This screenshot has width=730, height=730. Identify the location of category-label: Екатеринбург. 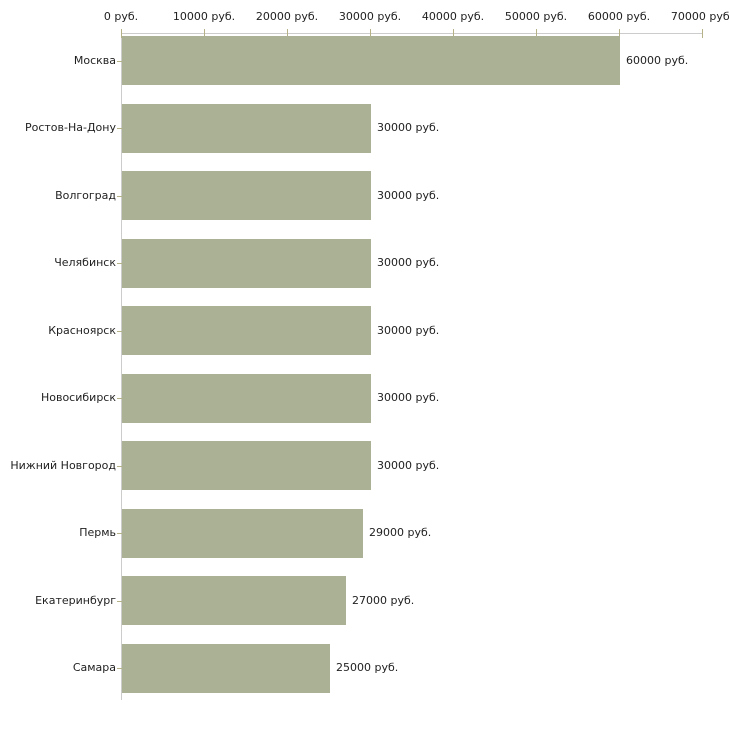
(75, 600).